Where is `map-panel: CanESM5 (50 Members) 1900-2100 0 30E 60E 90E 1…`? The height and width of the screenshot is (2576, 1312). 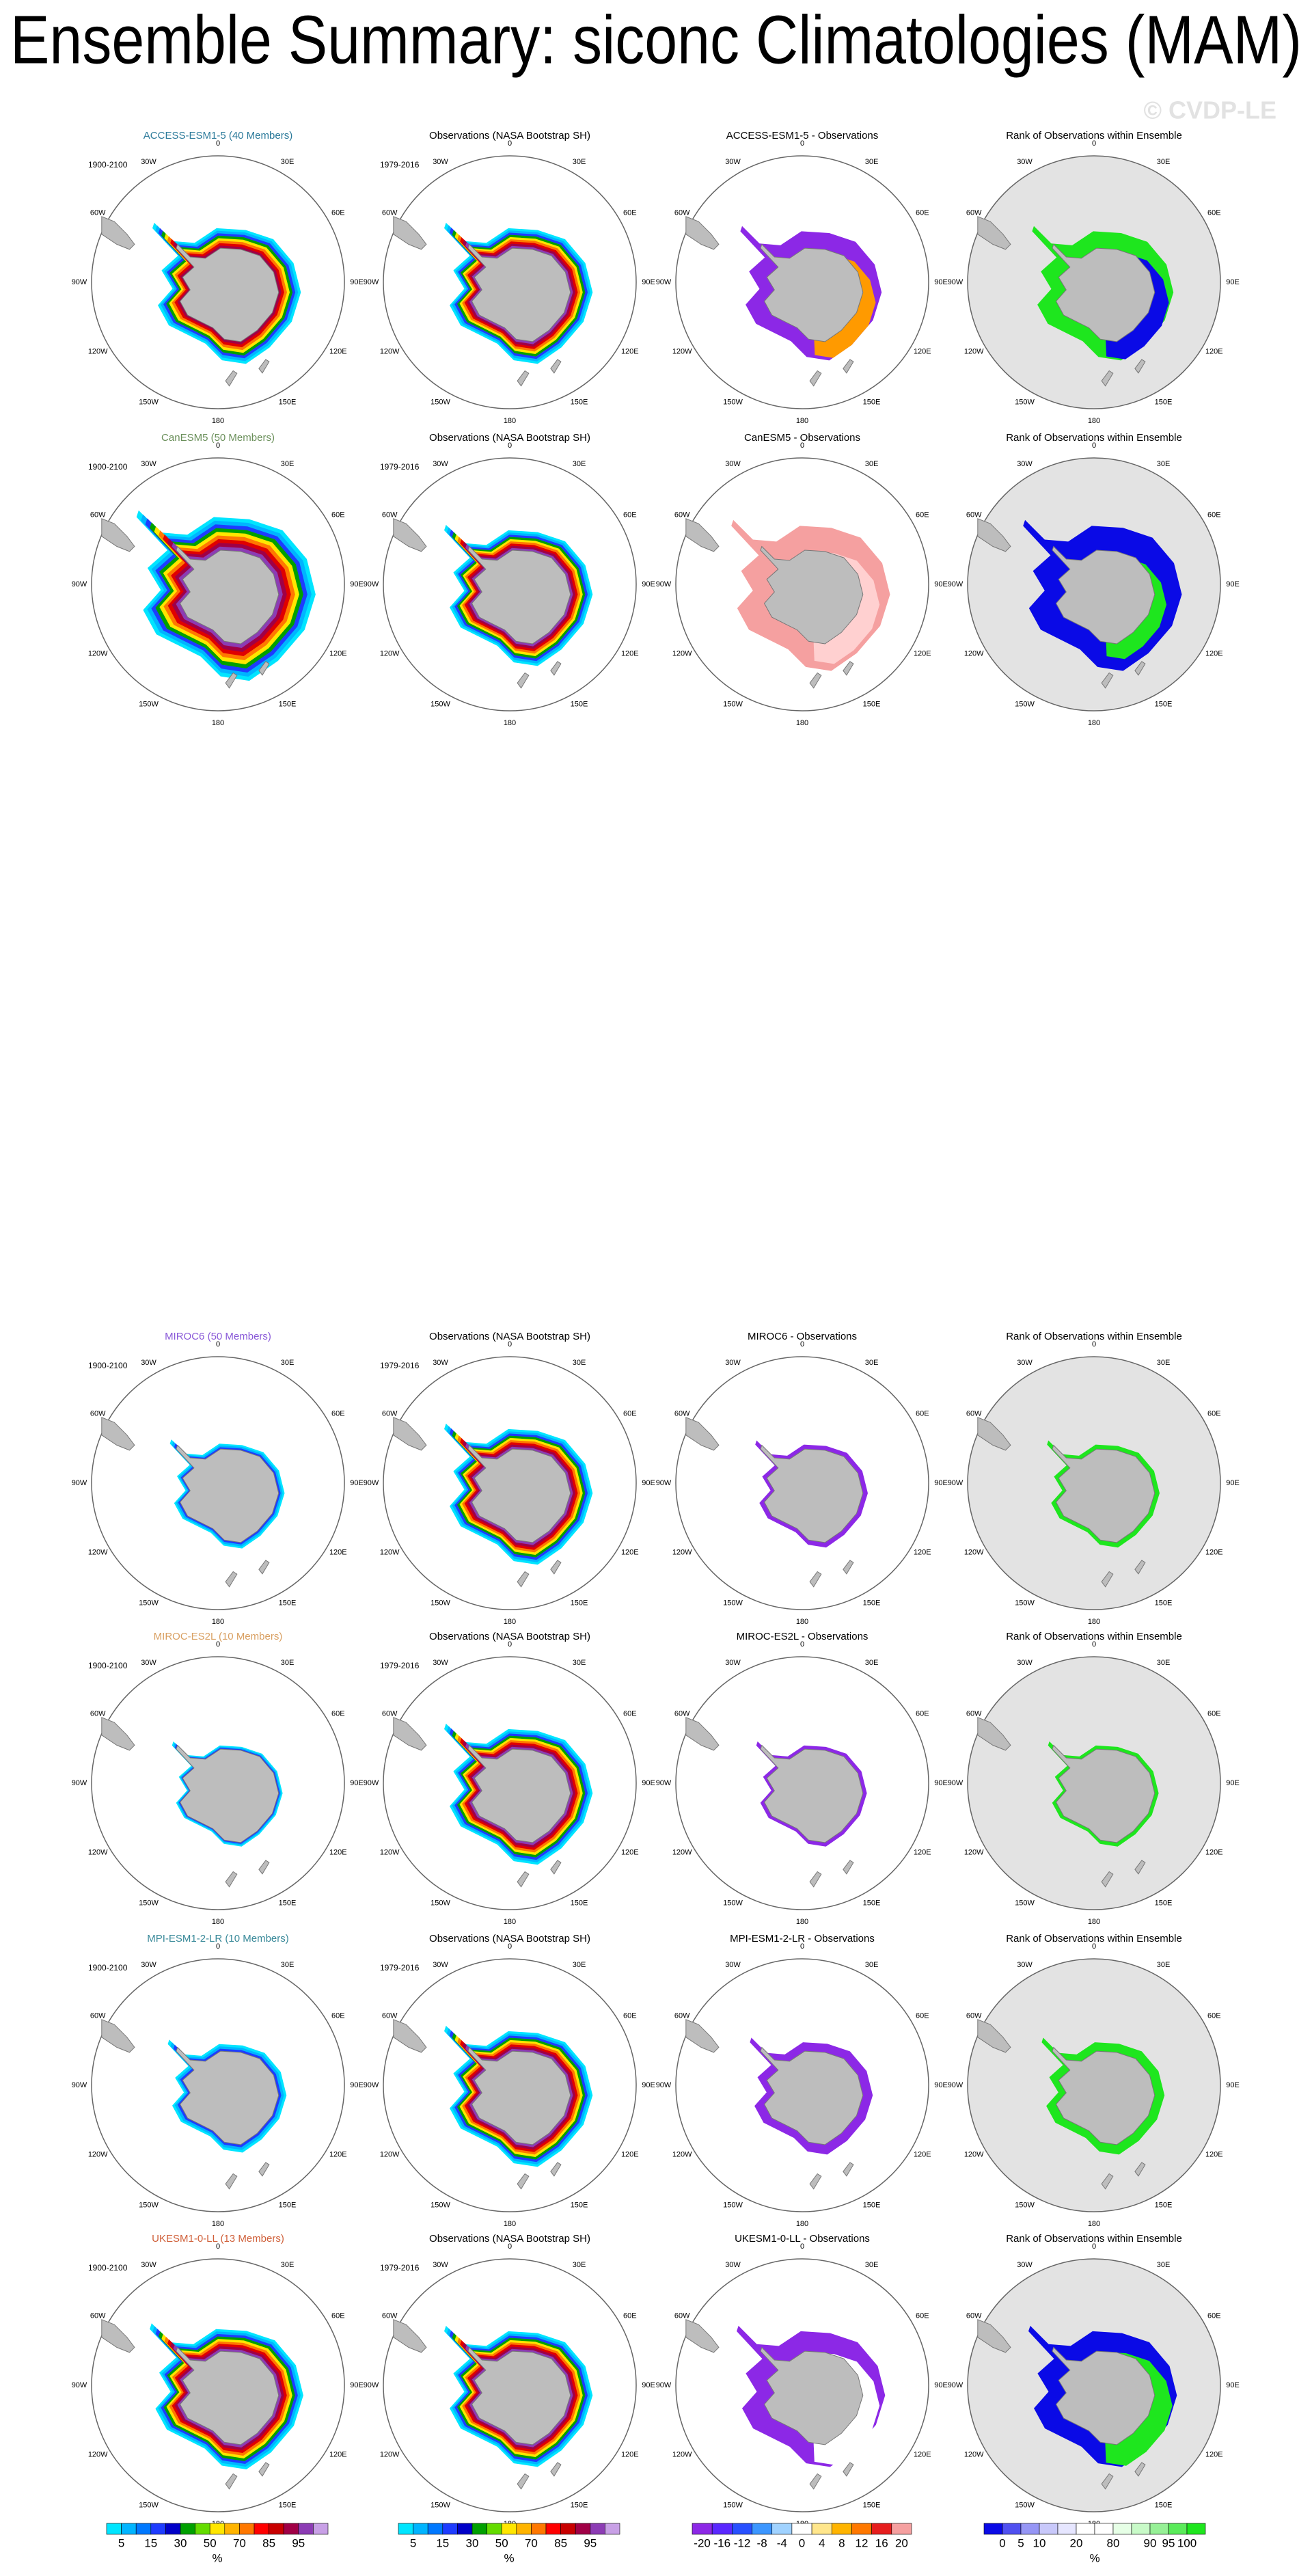
map-panel: CanESM5 (50 Members) 1900-2100 0 30E 60E 90E 1… is located at coordinates (218, 580).